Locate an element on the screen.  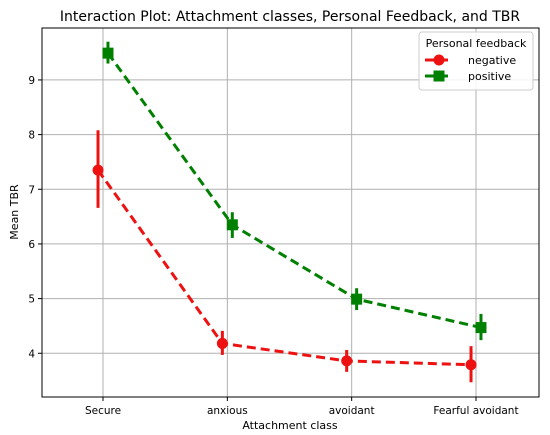
x-tick-label: avoidant is located at coordinates (352, 411).